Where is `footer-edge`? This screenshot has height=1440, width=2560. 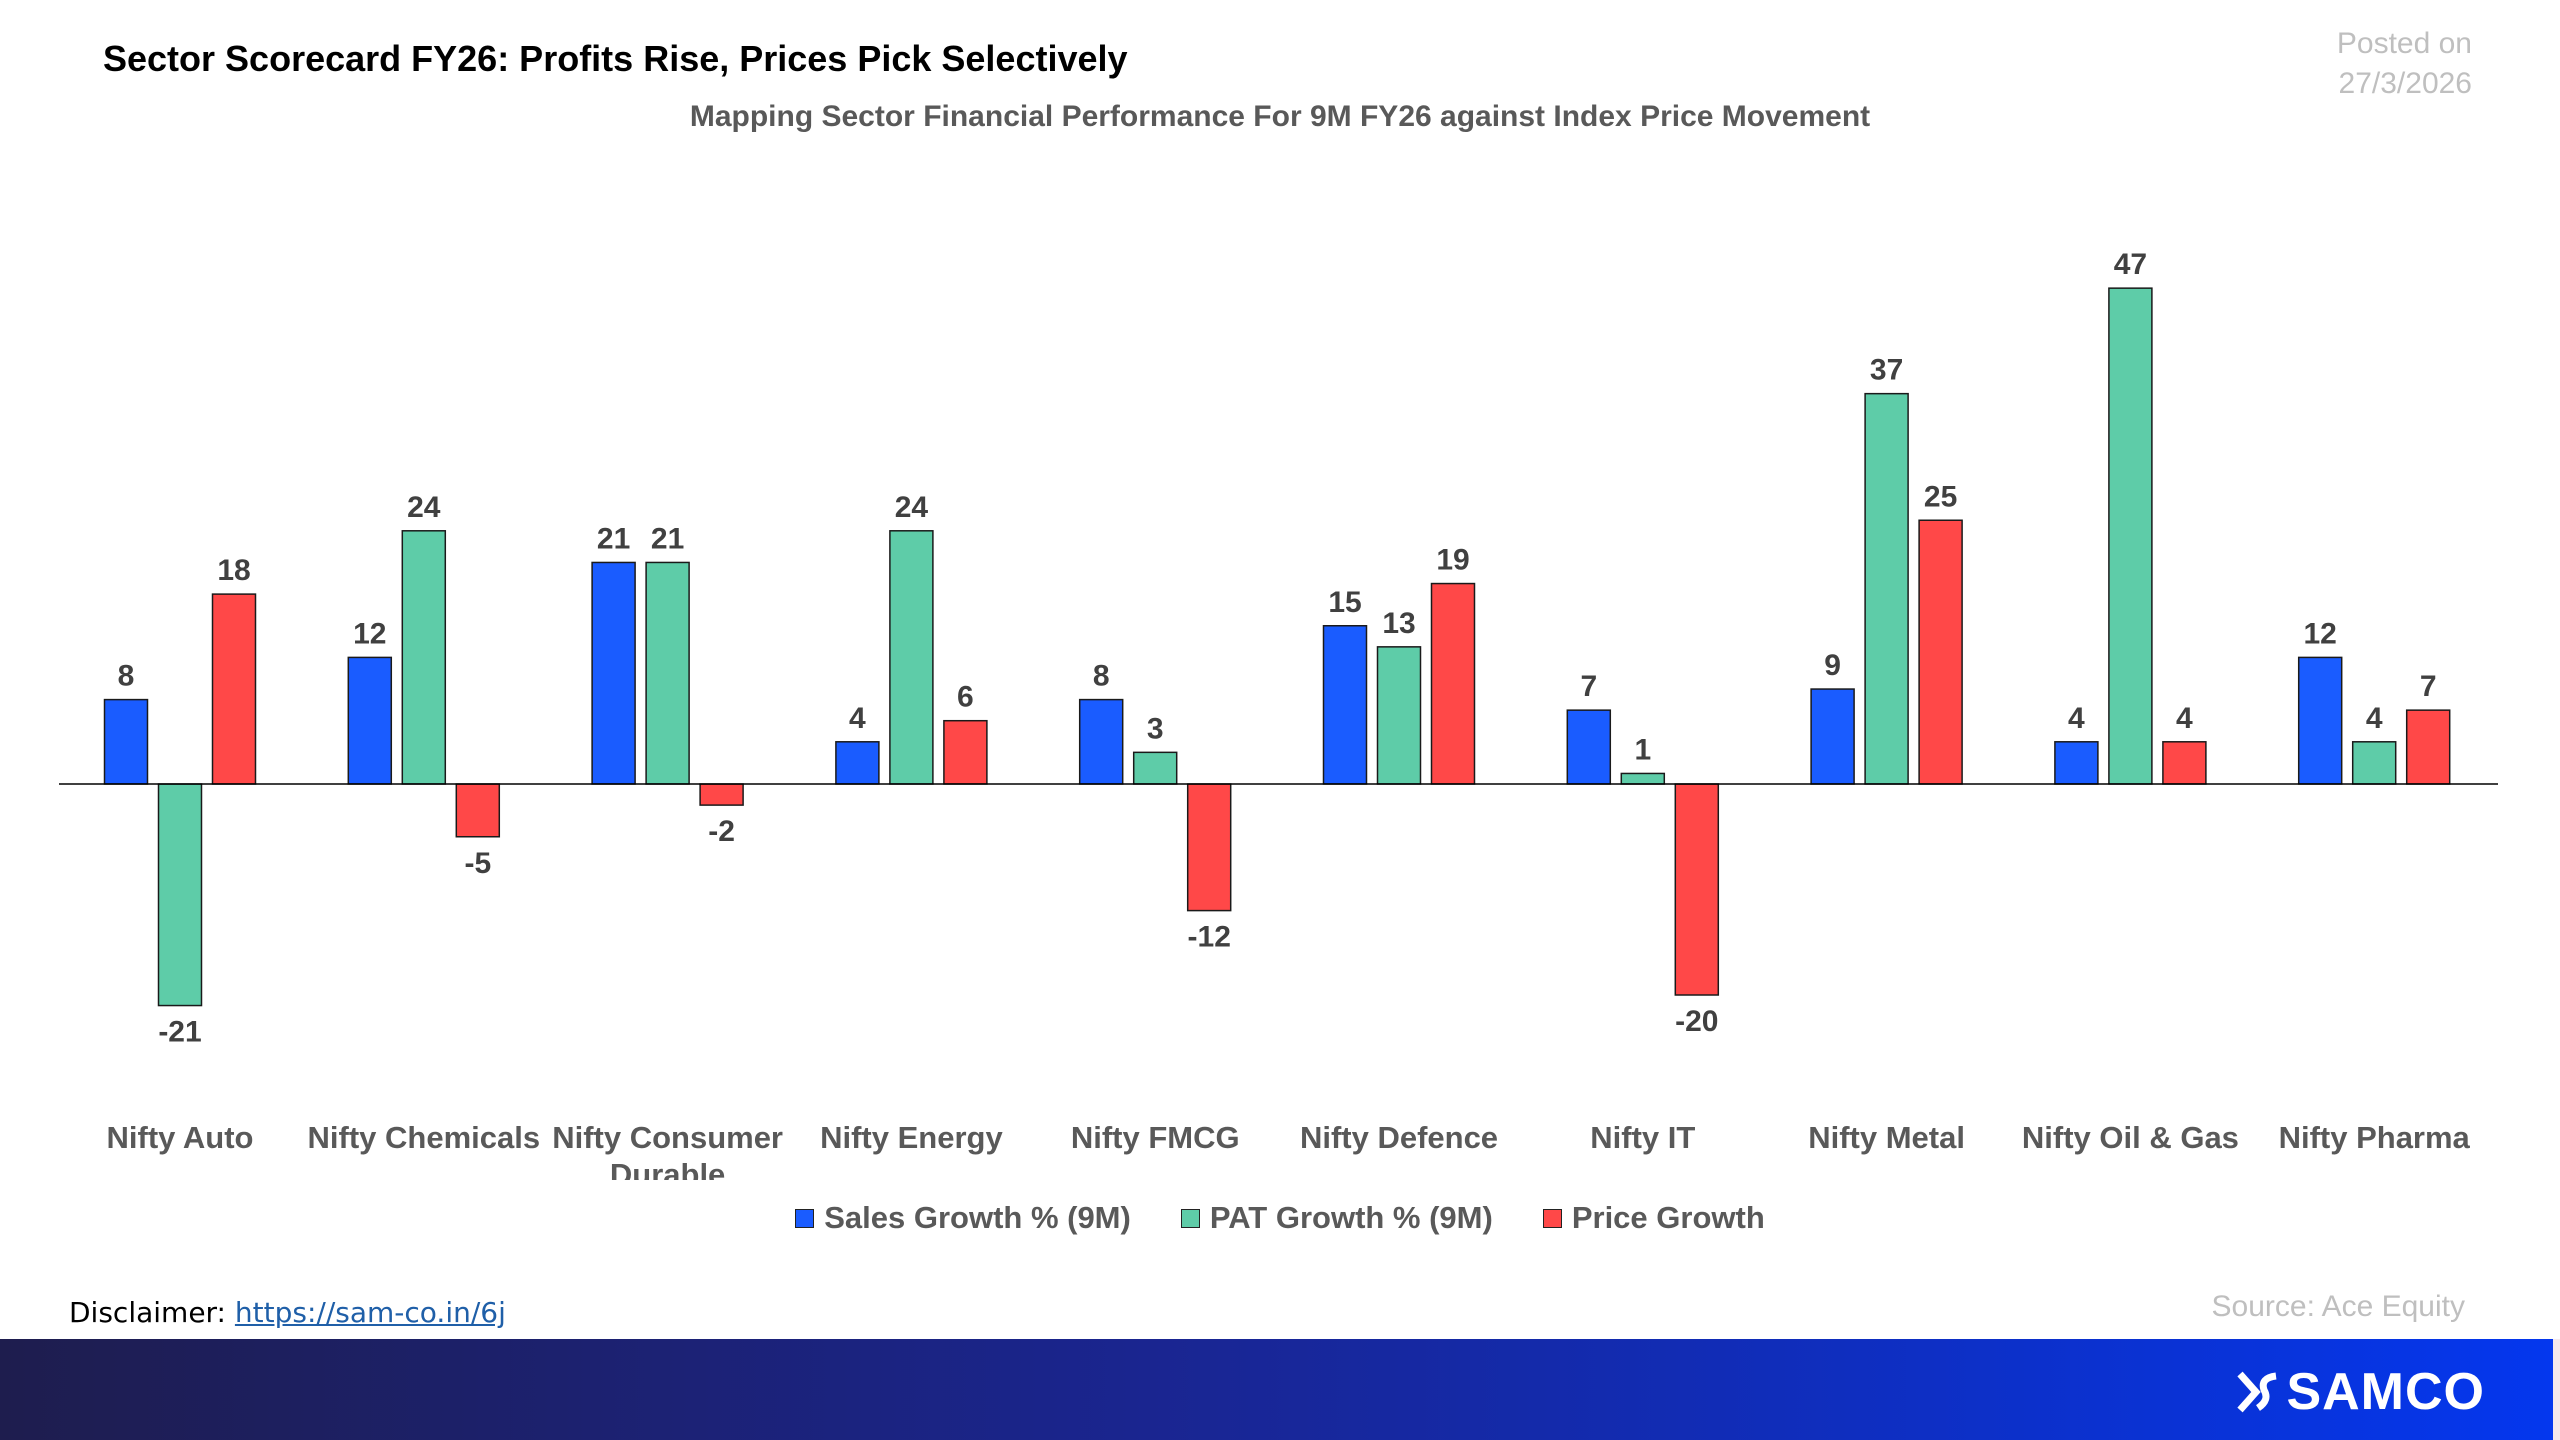 footer-edge is located at coordinates (2556, 1389).